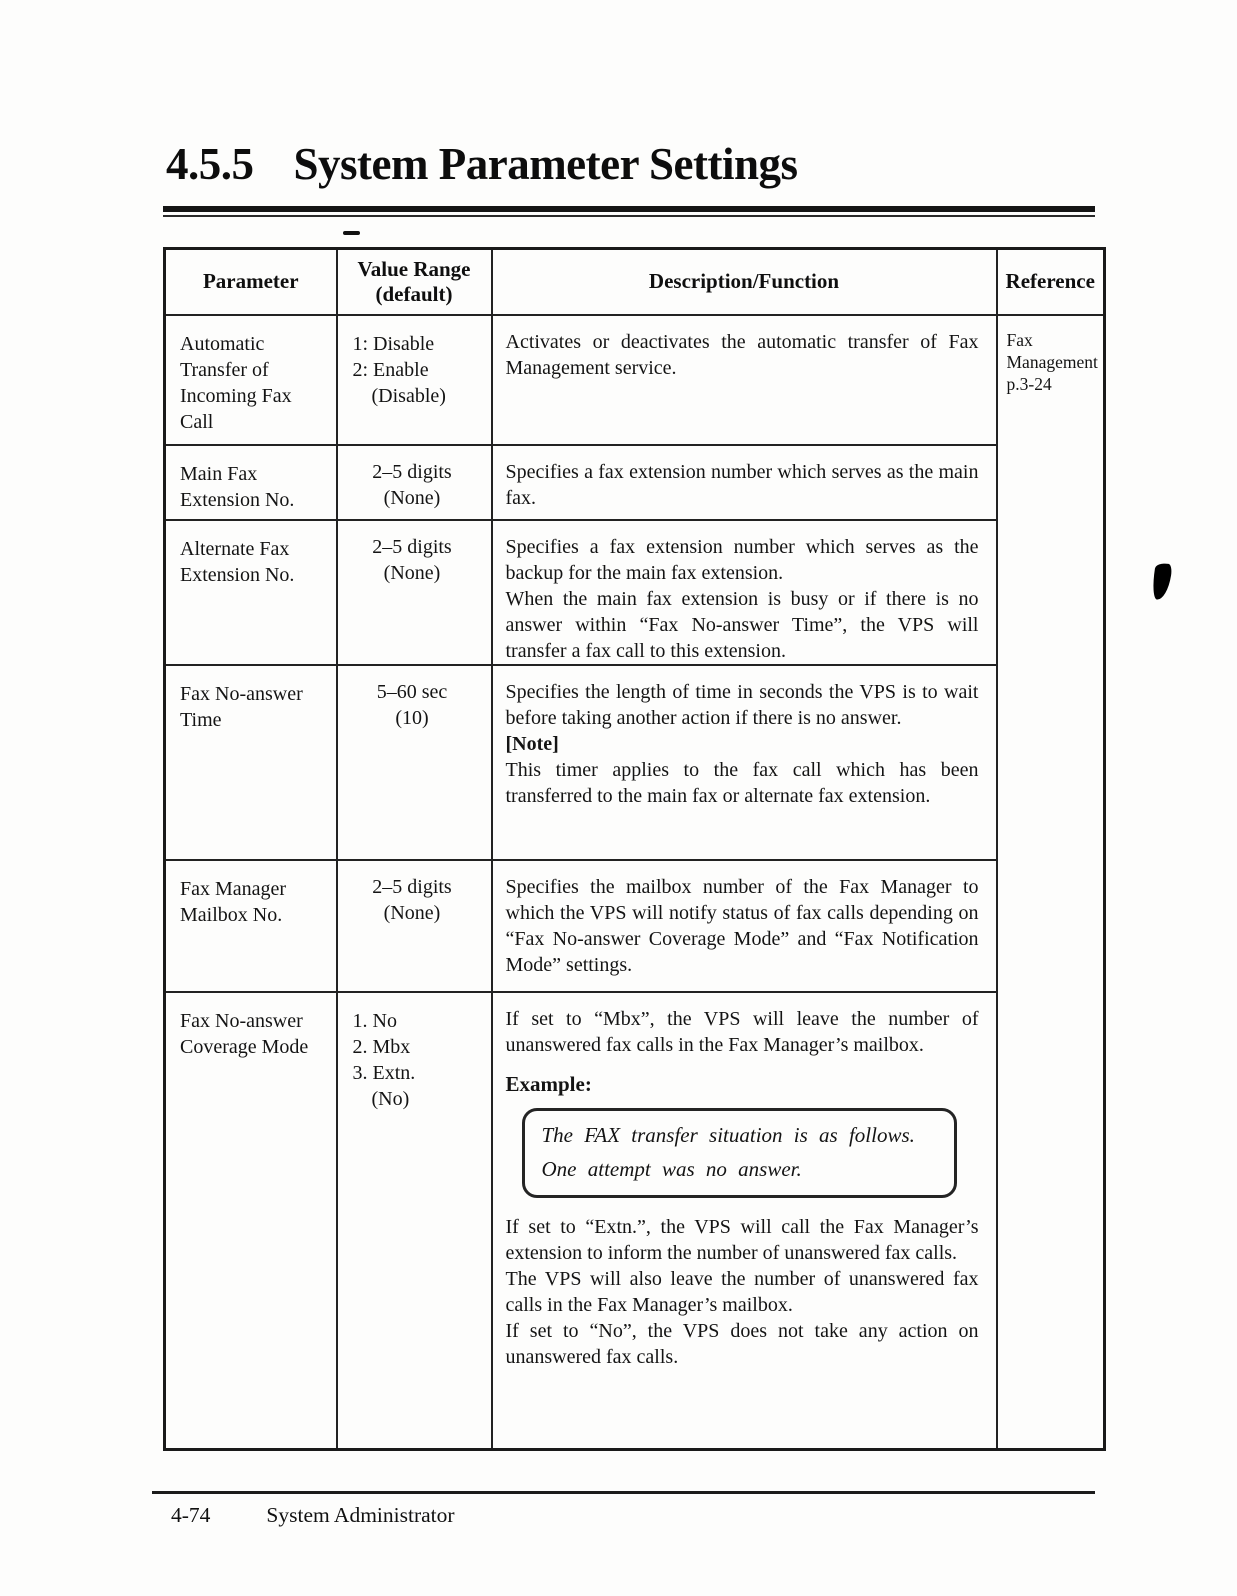 The height and width of the screenshot is (1596, 1237). What do you see at coordinates (548, 1083) in the screenshot?
I see `example-label: Example:` at bounding box center [548, 1083].